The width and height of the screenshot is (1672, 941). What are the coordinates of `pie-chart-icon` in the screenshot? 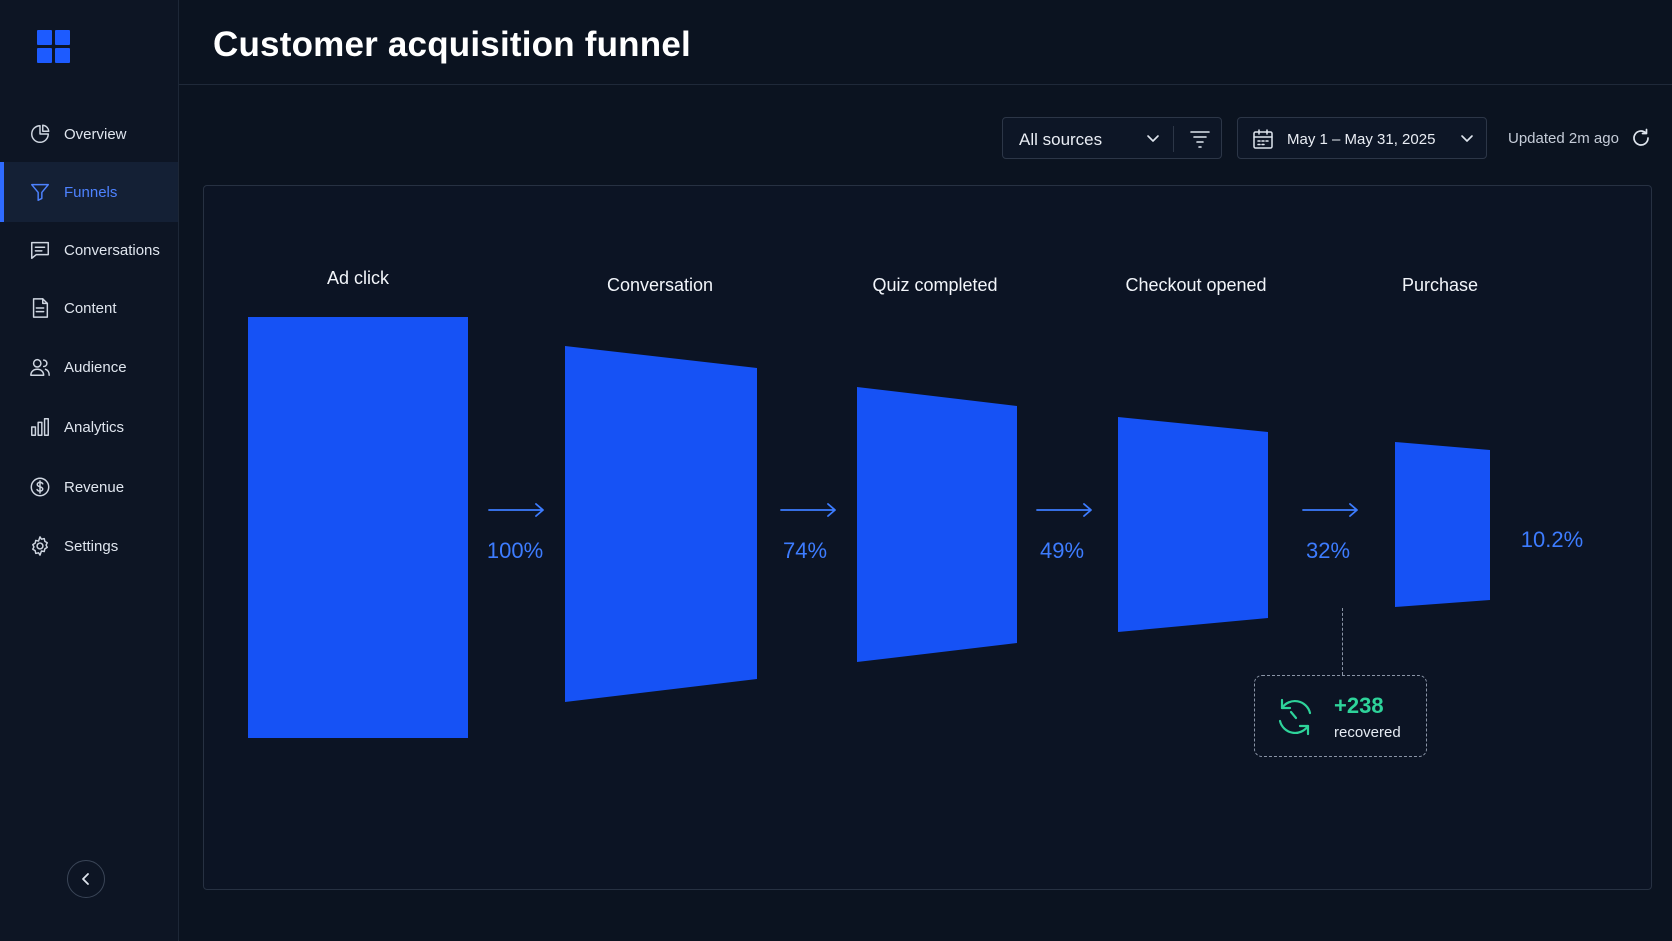 It's located at (40, 134).